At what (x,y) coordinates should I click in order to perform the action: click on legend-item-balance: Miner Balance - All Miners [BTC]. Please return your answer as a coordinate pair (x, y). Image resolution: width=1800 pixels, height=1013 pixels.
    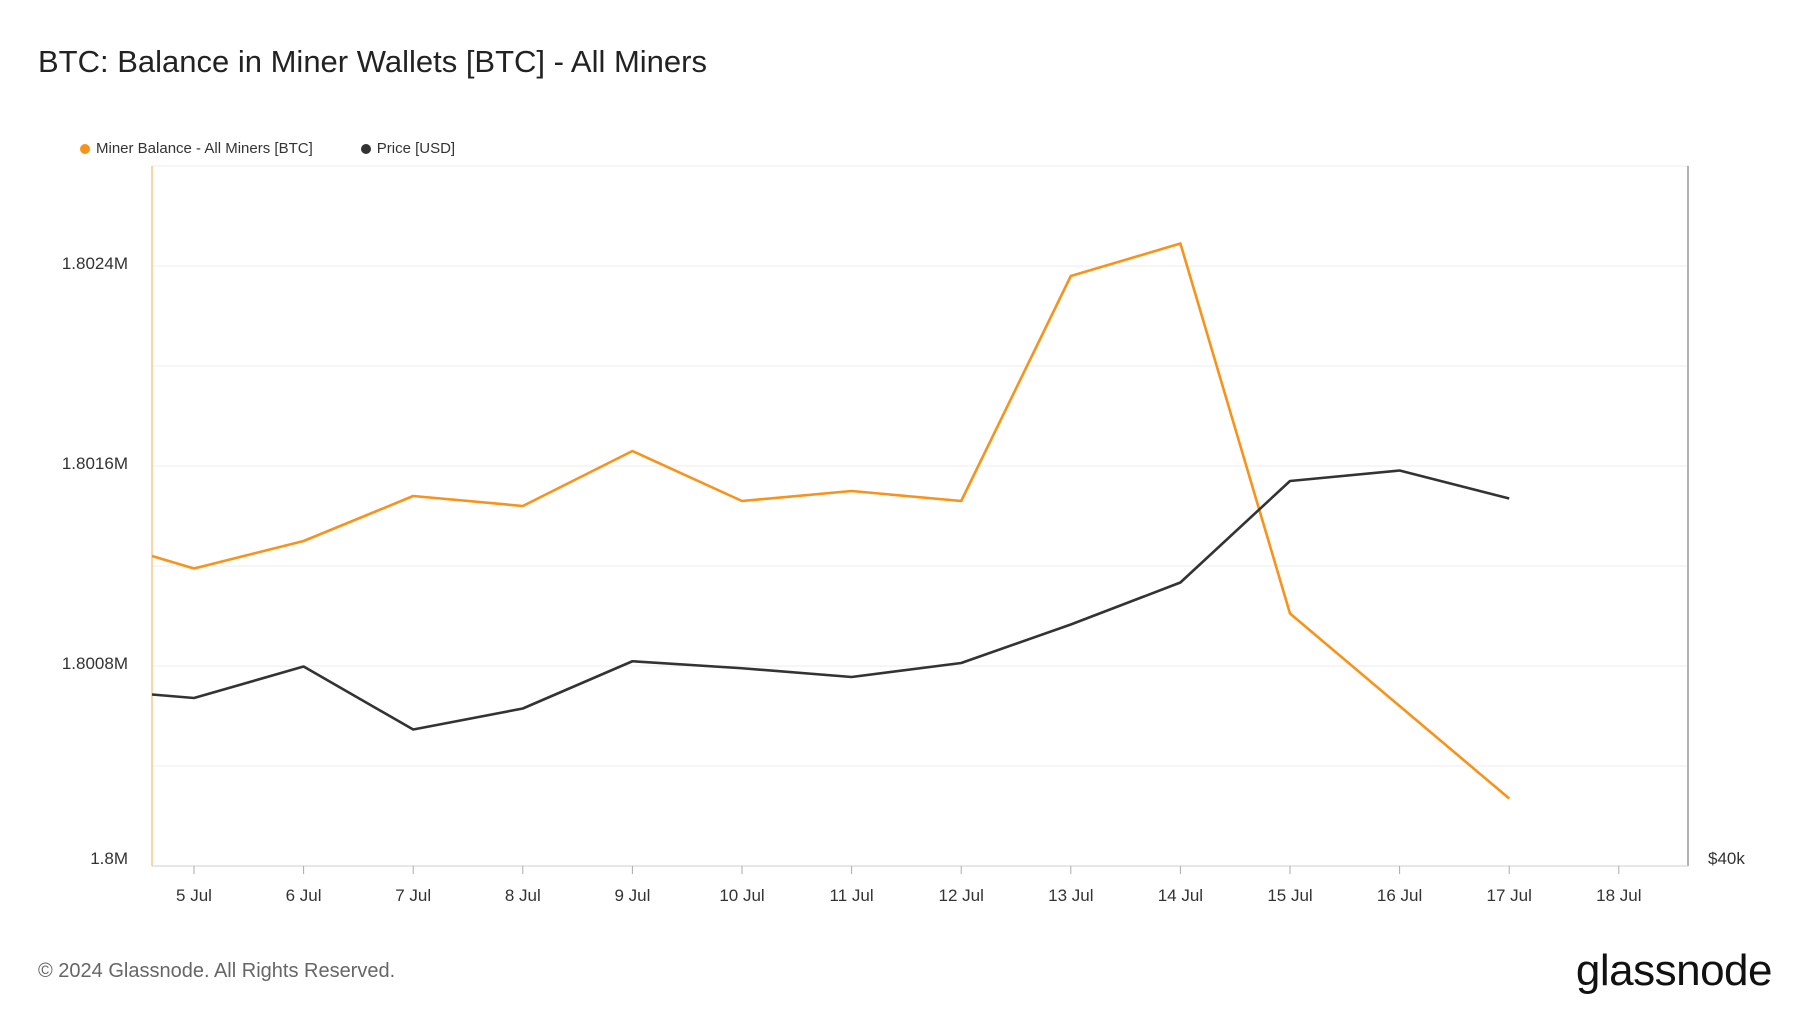
    Looking at the image, I should click on (196, 148).